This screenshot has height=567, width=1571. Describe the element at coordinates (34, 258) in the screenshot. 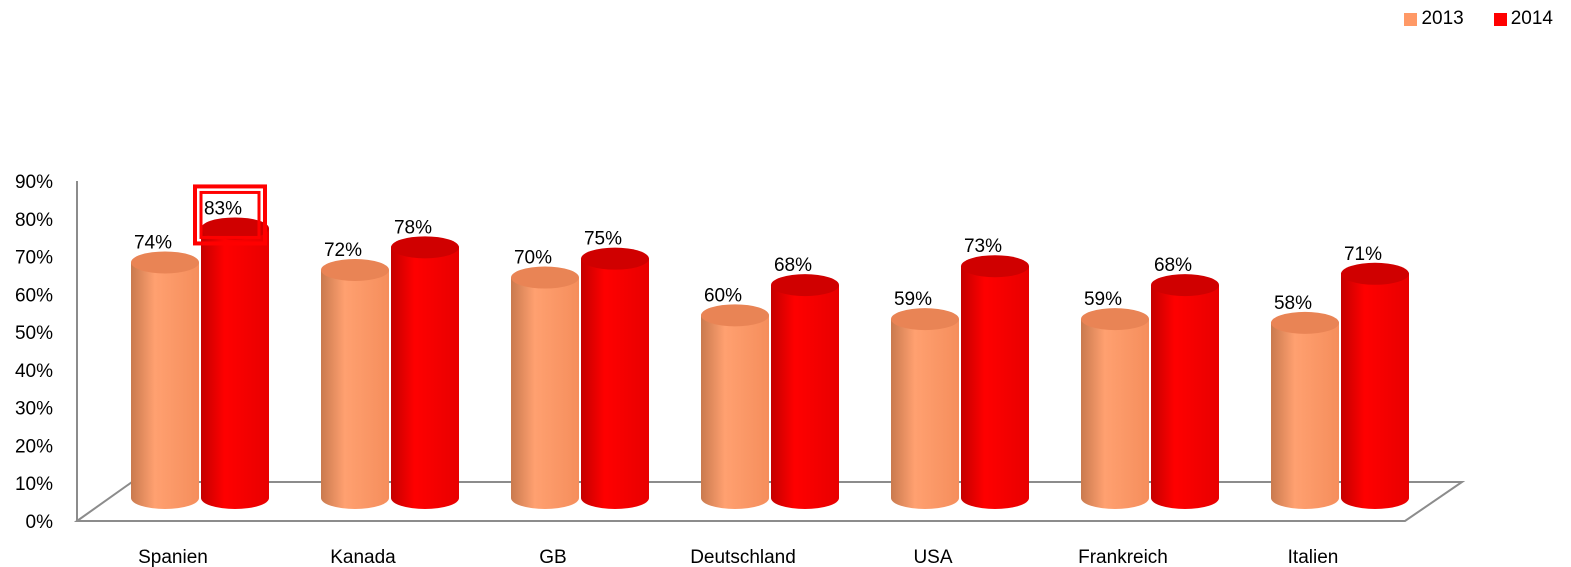

I see `y-tick-label: 70%` at that location.